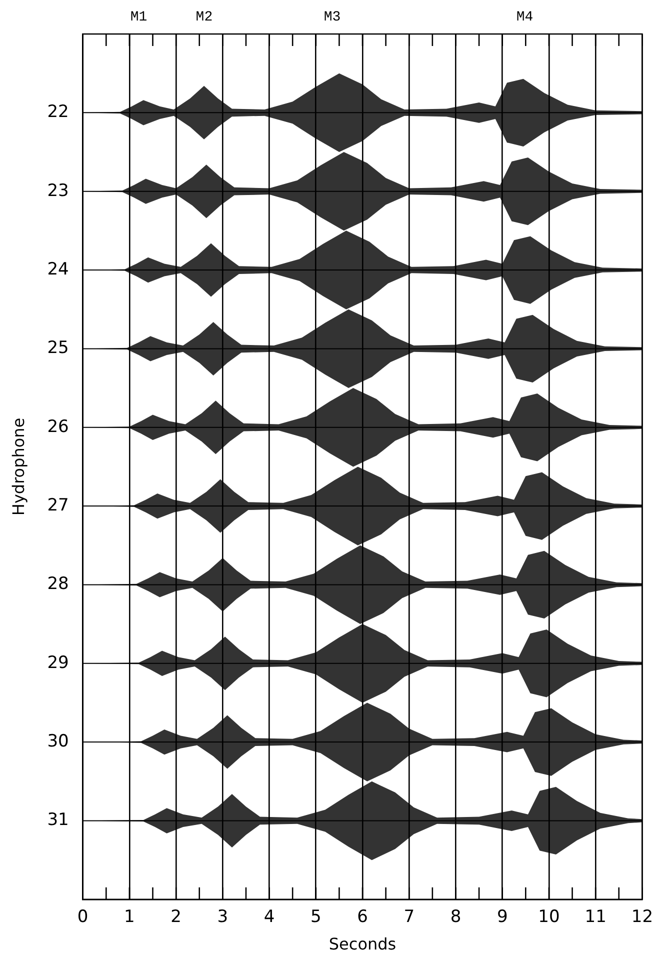  Describe the element at coordinates (525, 18) in the screenshot. I see `text: M4` at that location.